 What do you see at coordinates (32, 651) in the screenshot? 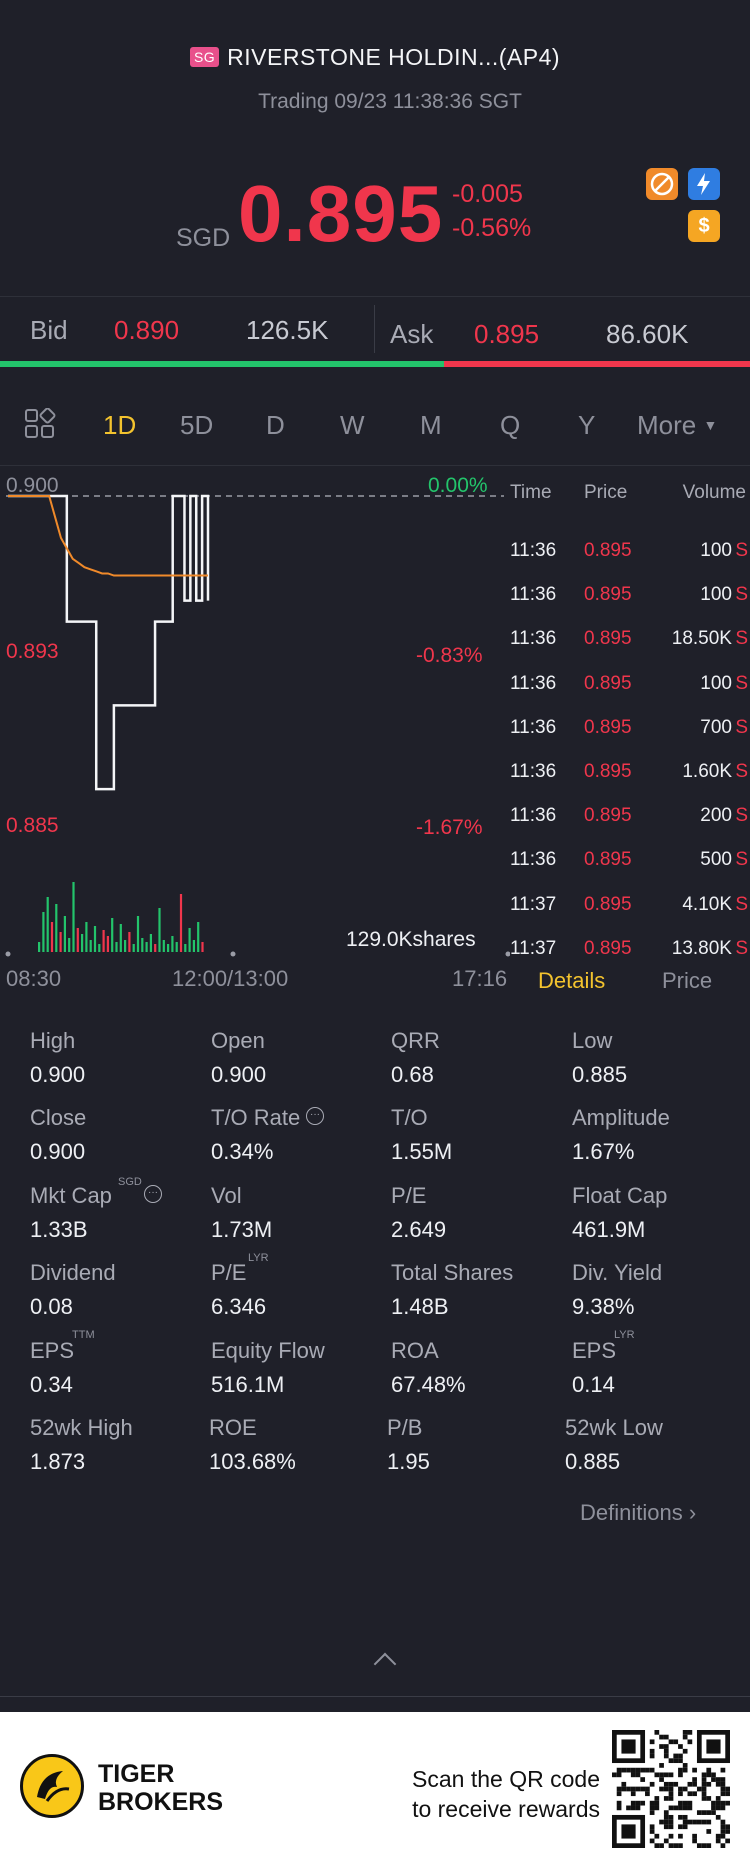
I see `y-label-mid: 0.893` at bounding box center [32, 651].